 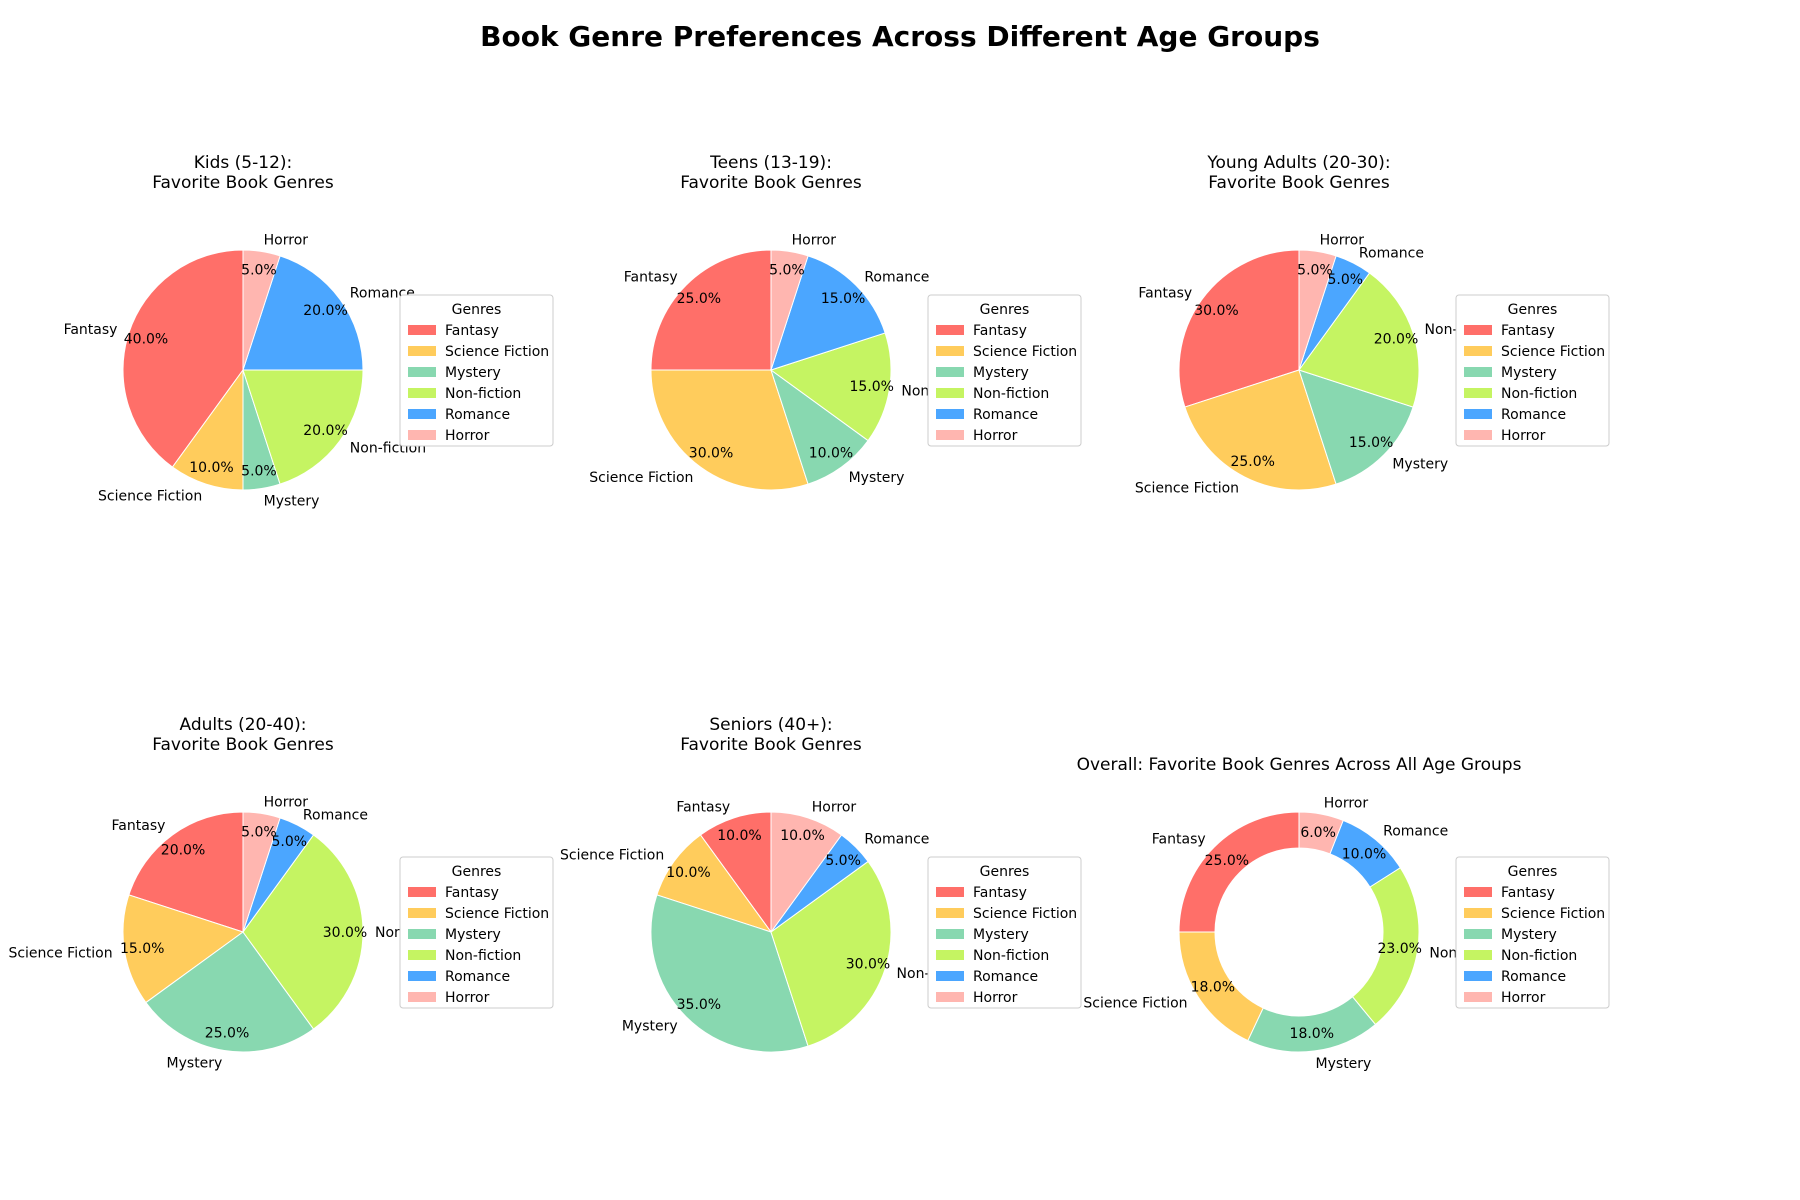 I want to click on slice-percent-romance: 5.0%, so click(x=843, y=861).